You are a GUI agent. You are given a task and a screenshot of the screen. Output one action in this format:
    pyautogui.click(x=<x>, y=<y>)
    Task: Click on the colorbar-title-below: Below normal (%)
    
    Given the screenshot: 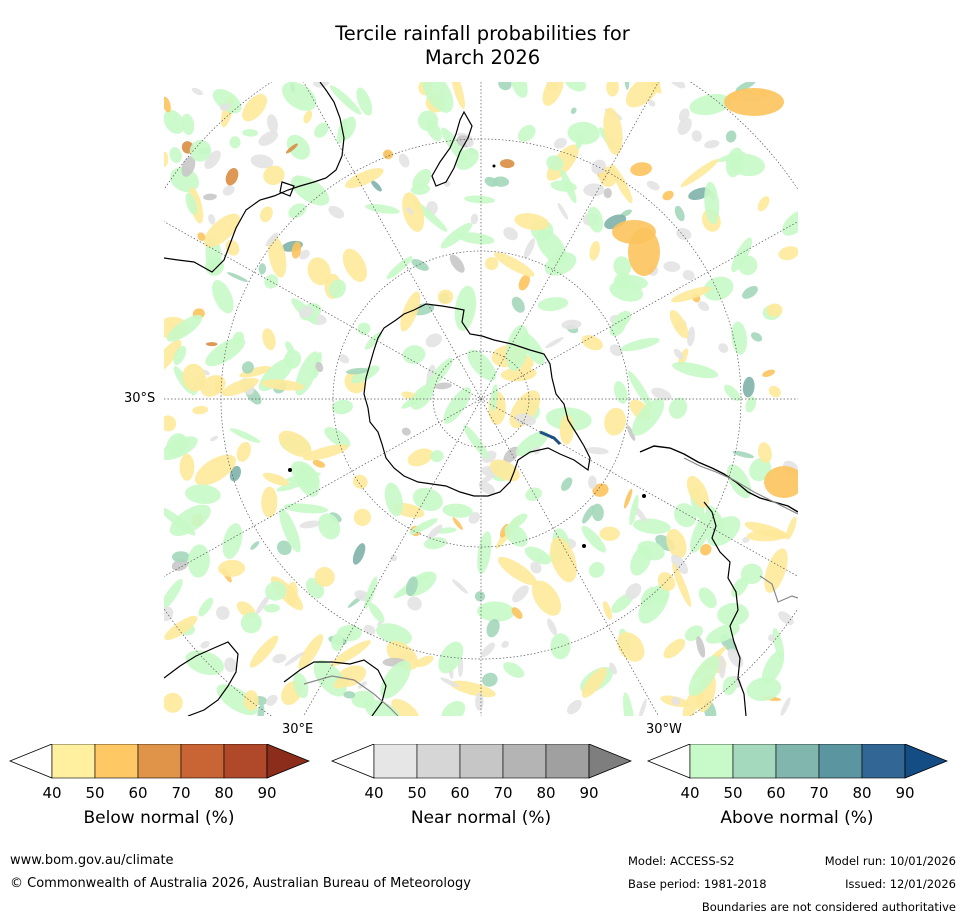 What is the action you would take?
    pyautogui.click(x=159, y=818)
    